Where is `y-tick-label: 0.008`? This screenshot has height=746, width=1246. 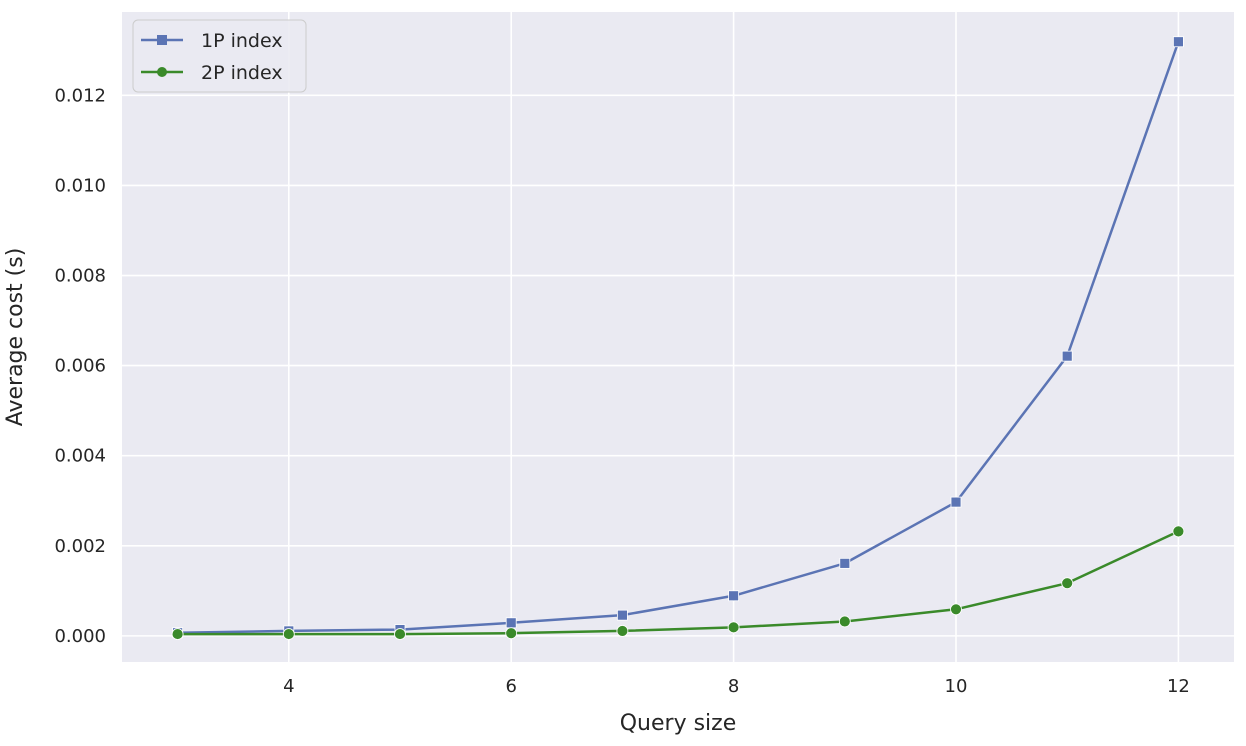
y-tick-label: 0.008 is located at coordinates (80, 276).